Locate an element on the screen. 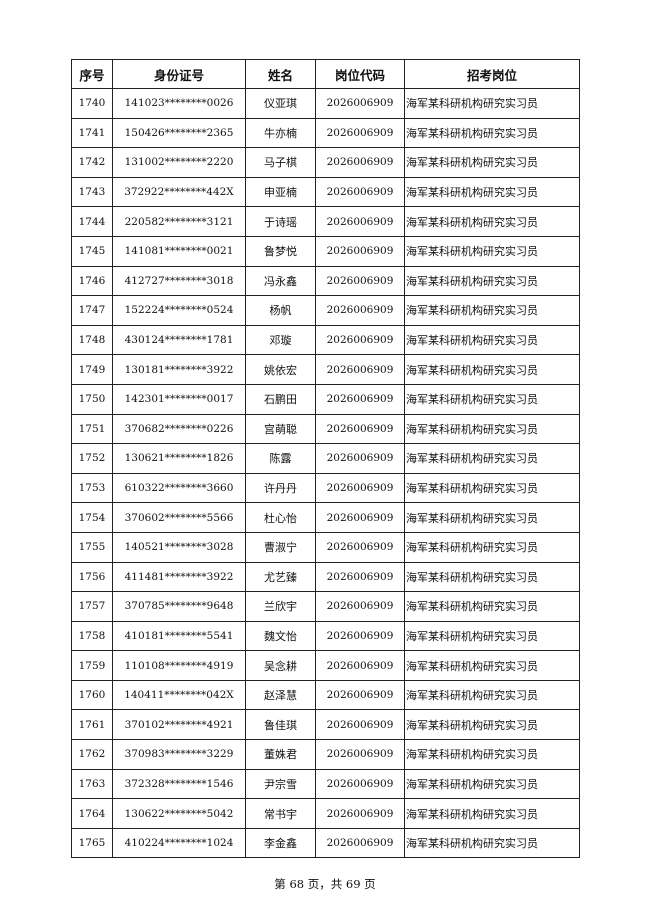  cell-name: 尹宗雪 is located at coordinates (280, 784).